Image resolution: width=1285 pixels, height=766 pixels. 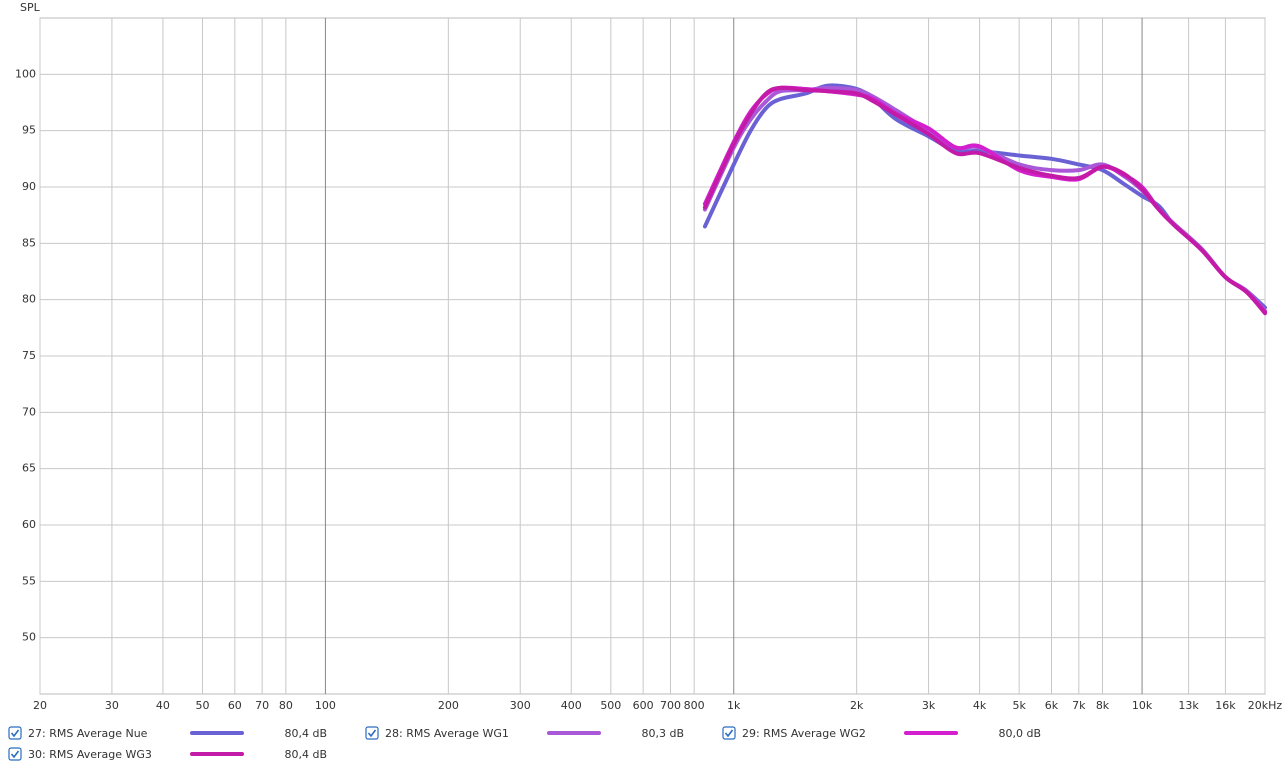 What do you see at coordinates (662, 733) in the screenshot?
I see `legend-level: 80,3 dB` at bounding box center [662, 733].